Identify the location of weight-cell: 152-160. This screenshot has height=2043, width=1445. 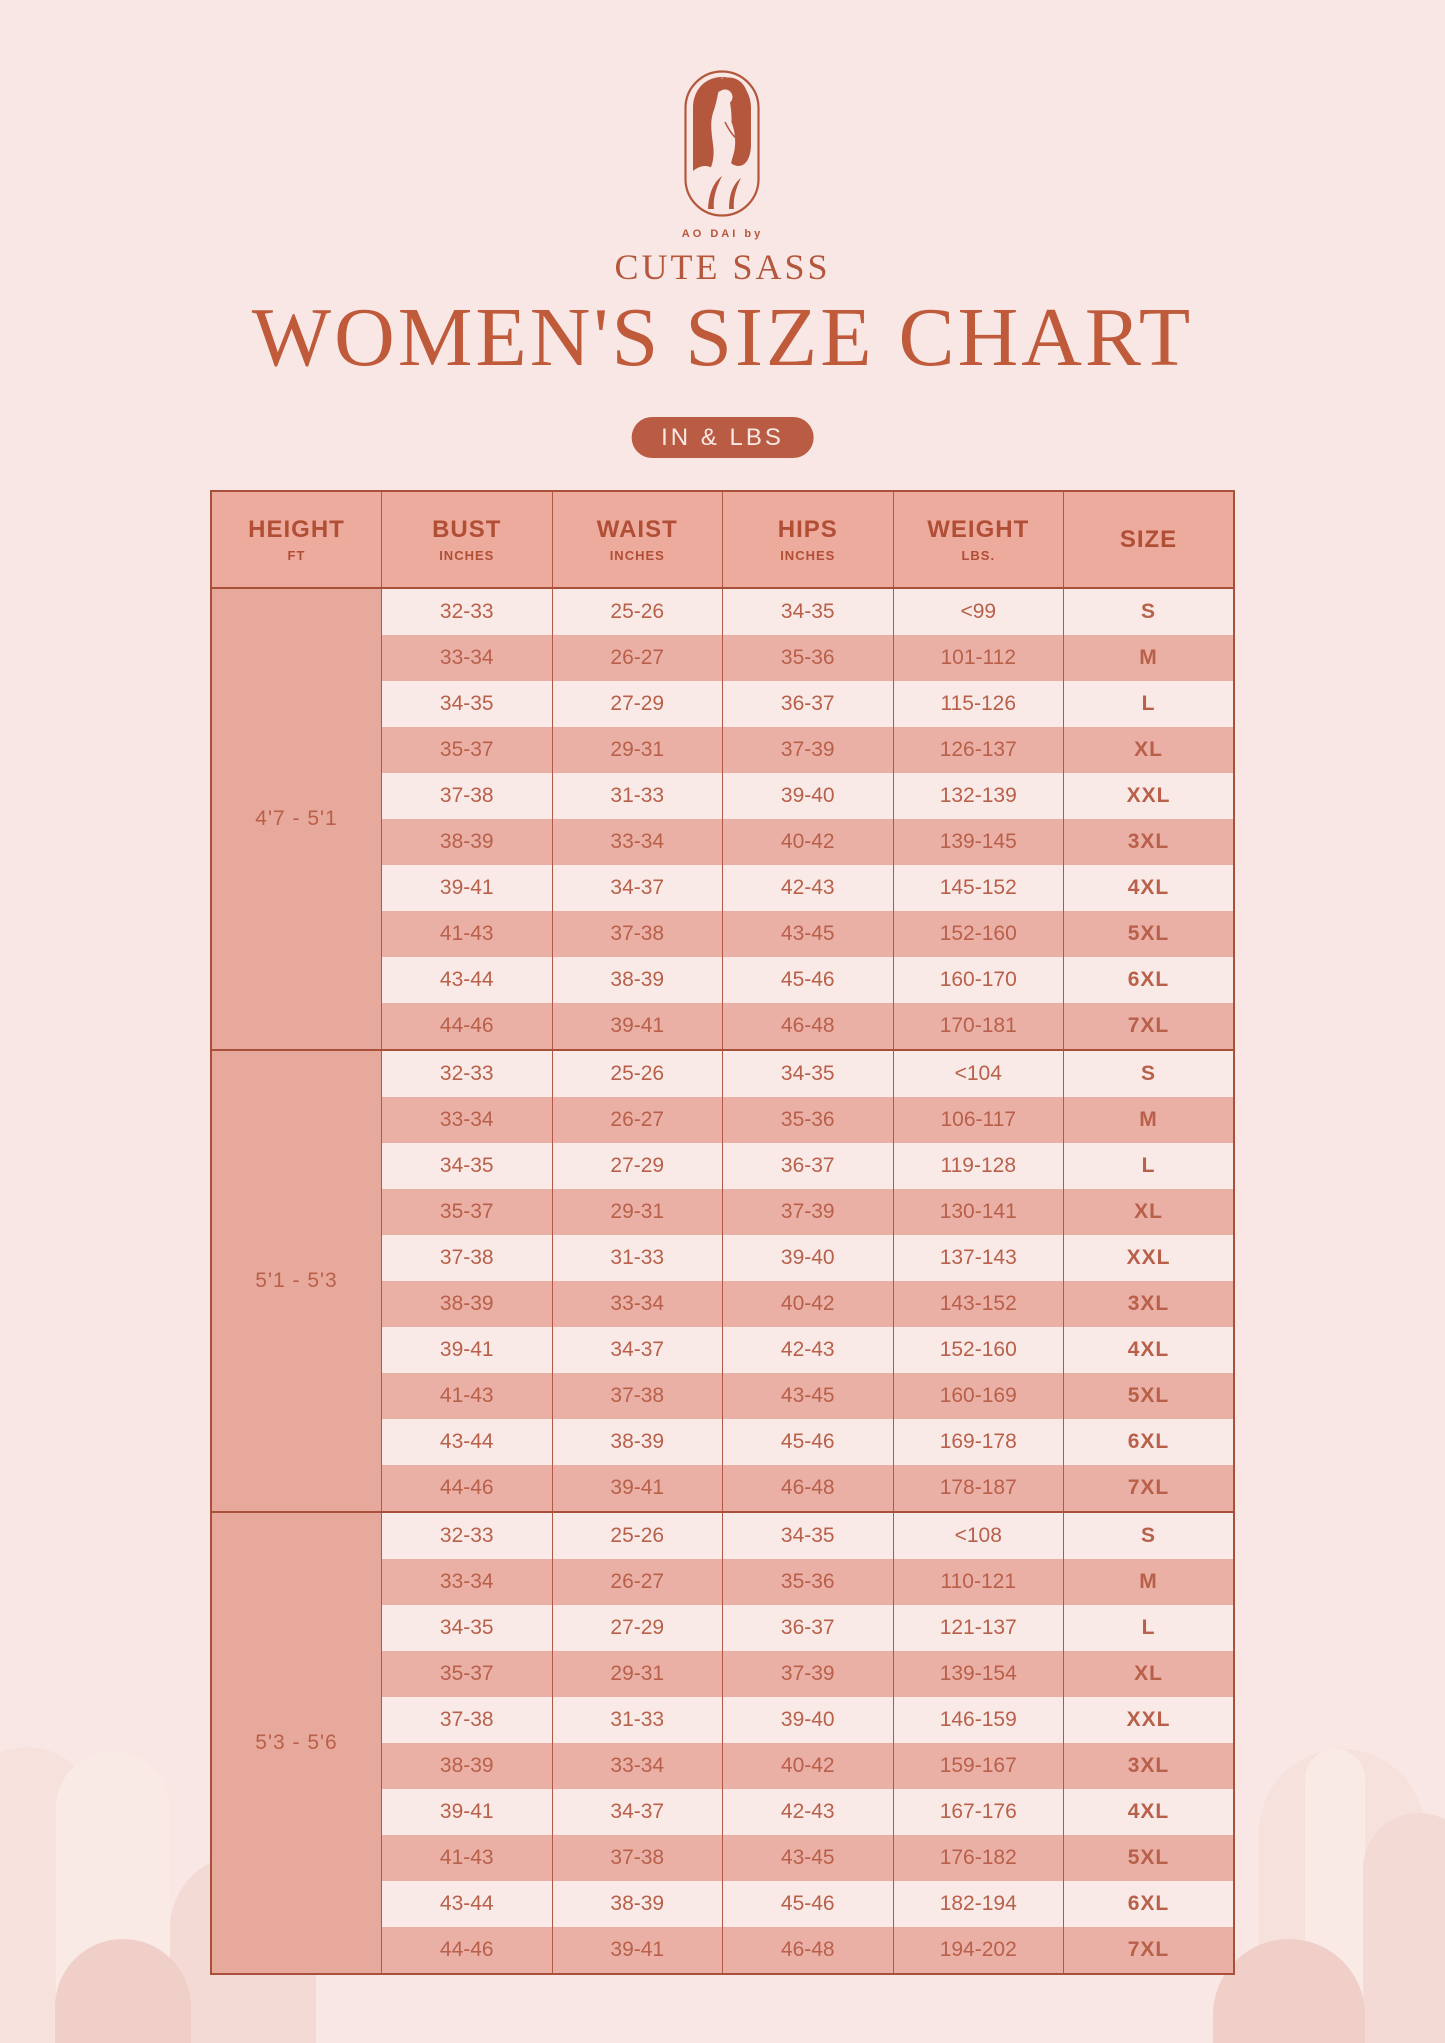
(978, 1350).